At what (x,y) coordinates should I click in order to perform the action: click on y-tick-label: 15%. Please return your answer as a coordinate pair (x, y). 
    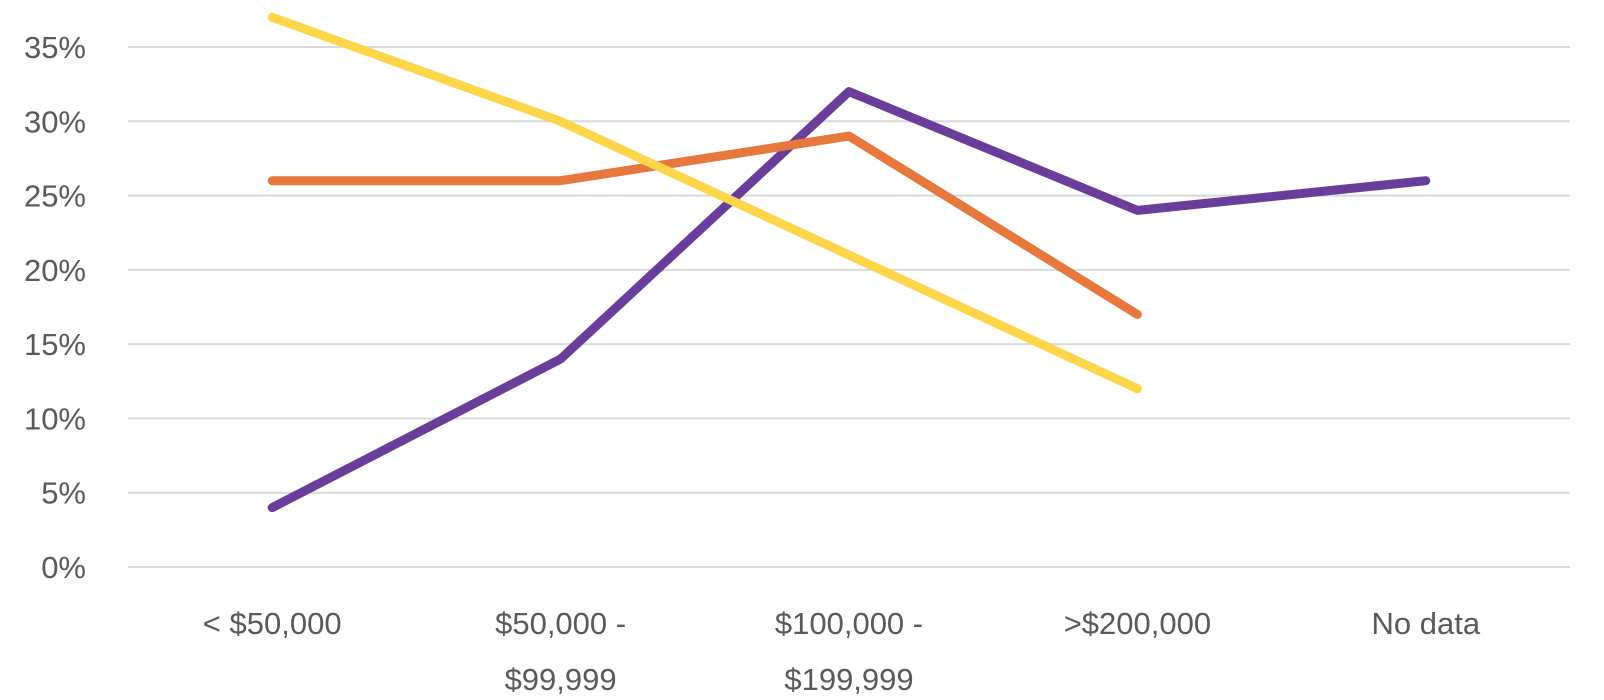
    Looking at the image, I should click on (55, 344).